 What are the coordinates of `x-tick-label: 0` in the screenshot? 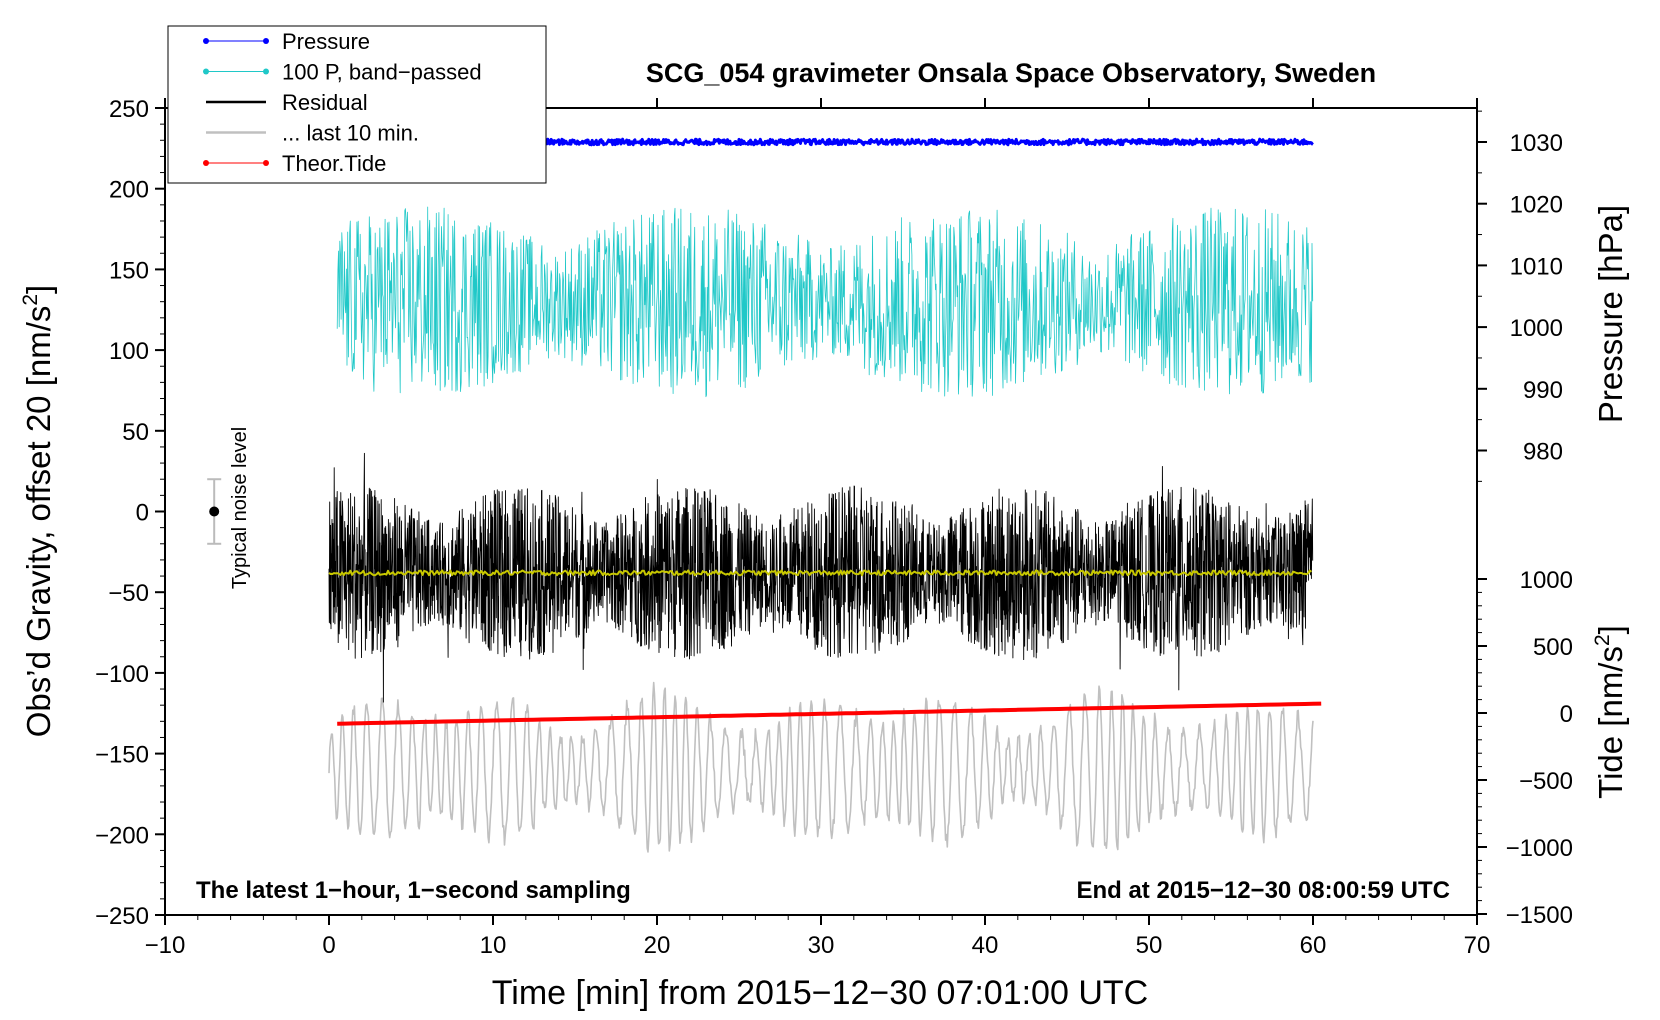 It's located at (328, 945).